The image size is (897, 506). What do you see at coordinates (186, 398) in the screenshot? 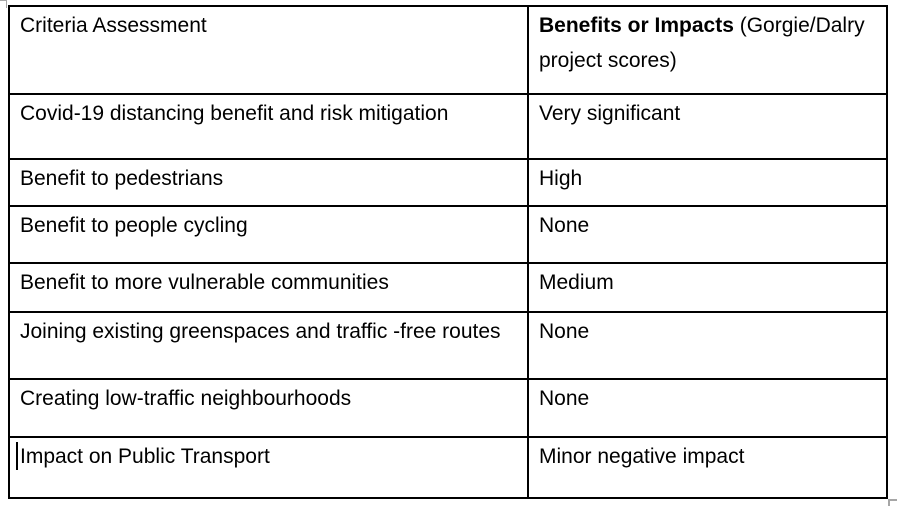
I see `criteria-text: Creating low-traffic neighbourhoods` at bounding box center [186, 398].